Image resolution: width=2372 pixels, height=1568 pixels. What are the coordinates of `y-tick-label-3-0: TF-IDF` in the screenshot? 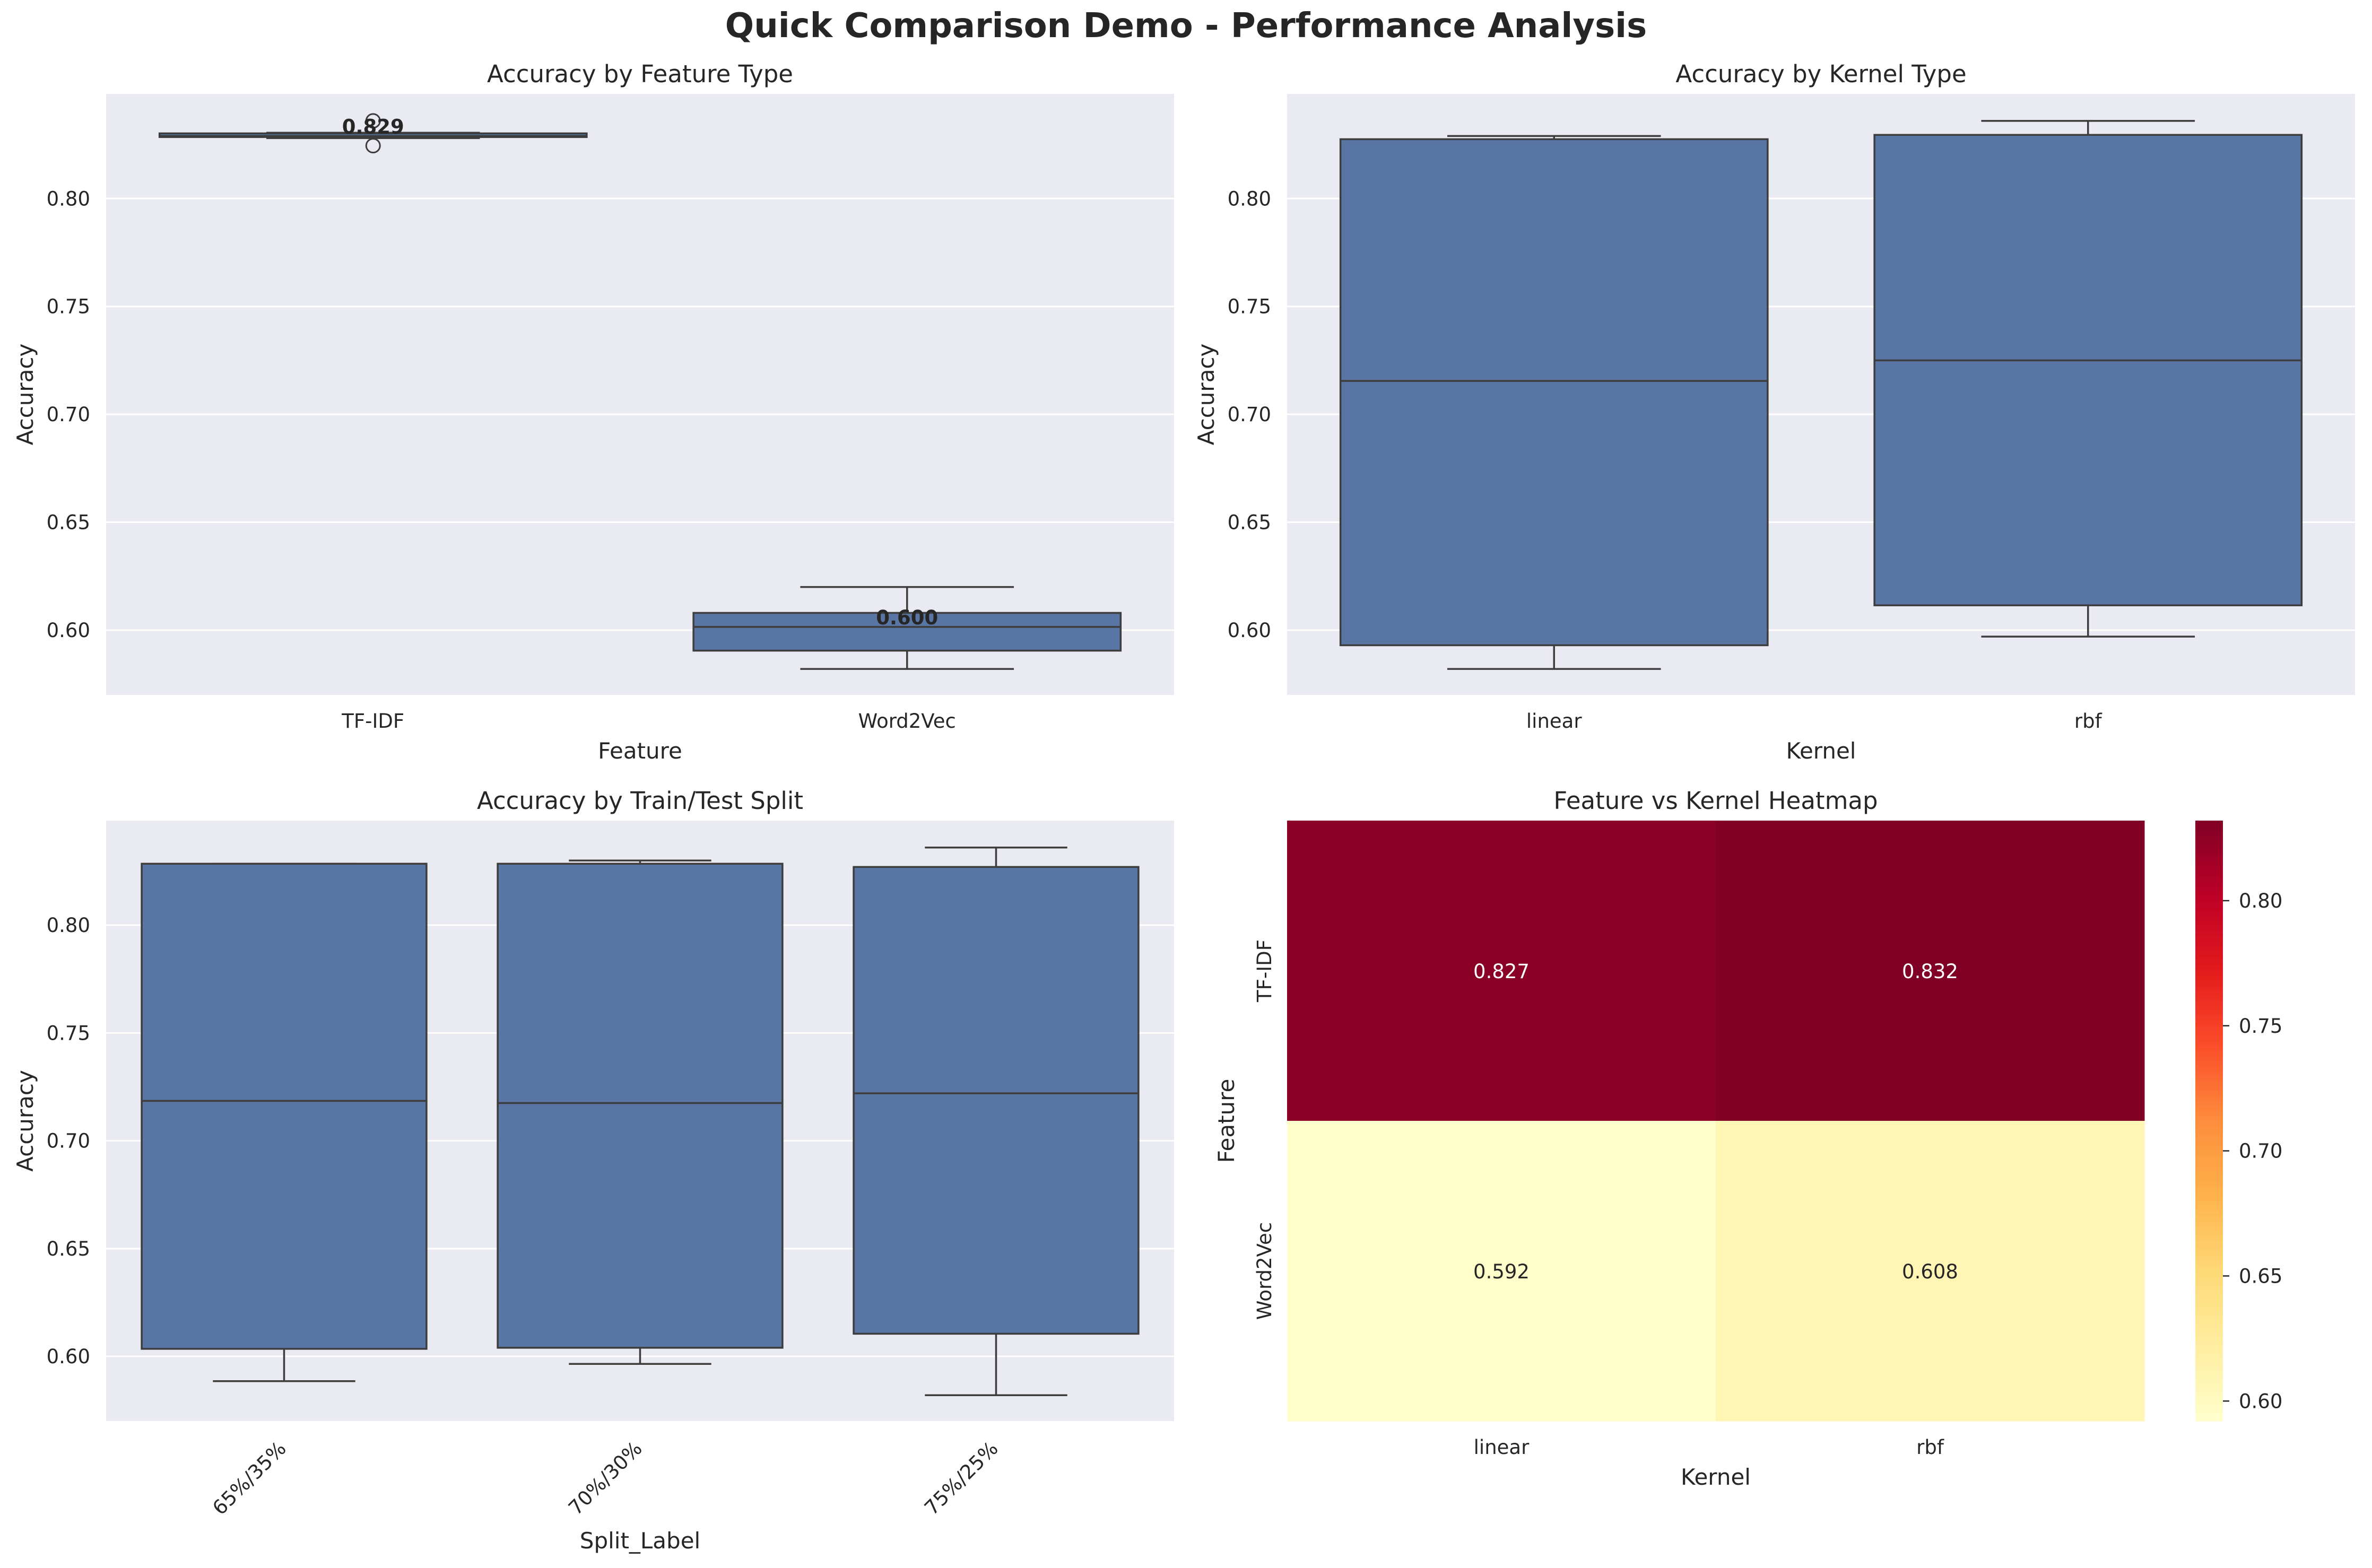 It's located at (1264, 971).